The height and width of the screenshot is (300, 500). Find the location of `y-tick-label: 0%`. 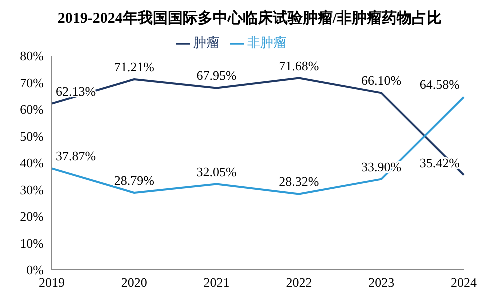

y-tick-label: 0% is located at coordinates (35, 270).